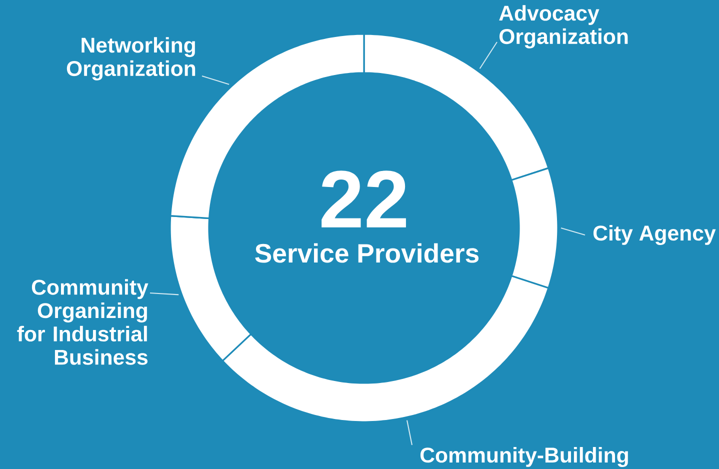  Describe the element at coordinates (364, 199) in the screenshot. I see `text: 22` at that location.